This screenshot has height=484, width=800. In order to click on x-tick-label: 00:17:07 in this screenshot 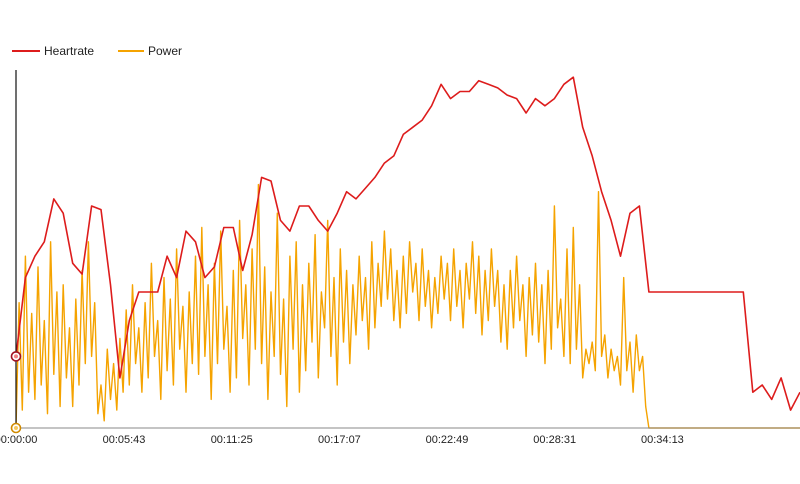, I will do `click(339, 440)`.